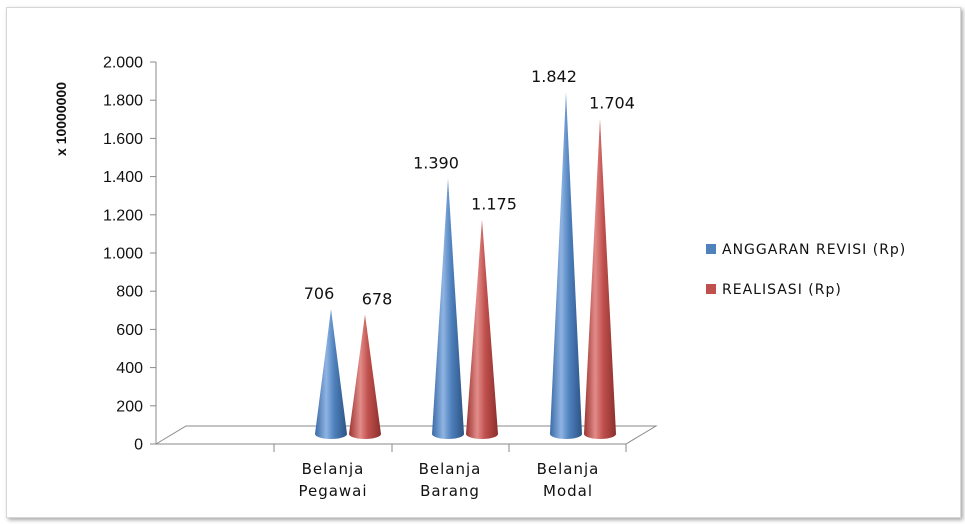  Describe the element at coordinates (129, 368) in the screenshot. I see `y-tick-label: 400` at that location.